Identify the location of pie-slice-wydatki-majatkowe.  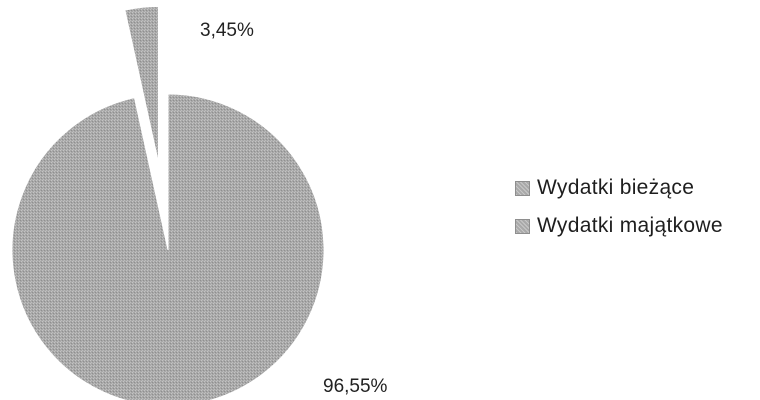
(141, 84).